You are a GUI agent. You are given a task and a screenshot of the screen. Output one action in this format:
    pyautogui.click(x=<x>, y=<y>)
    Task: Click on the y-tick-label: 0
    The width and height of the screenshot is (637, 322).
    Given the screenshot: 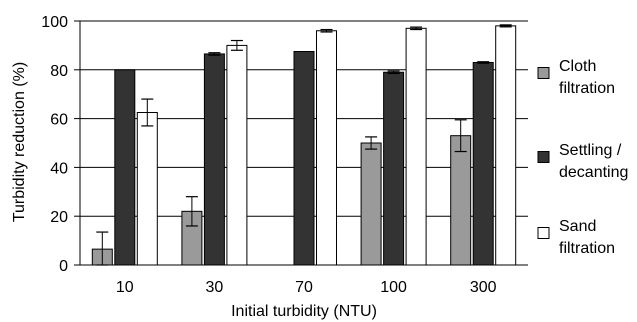 What is the action you would take?
    pyautogui.click(x=63, y=266)
    